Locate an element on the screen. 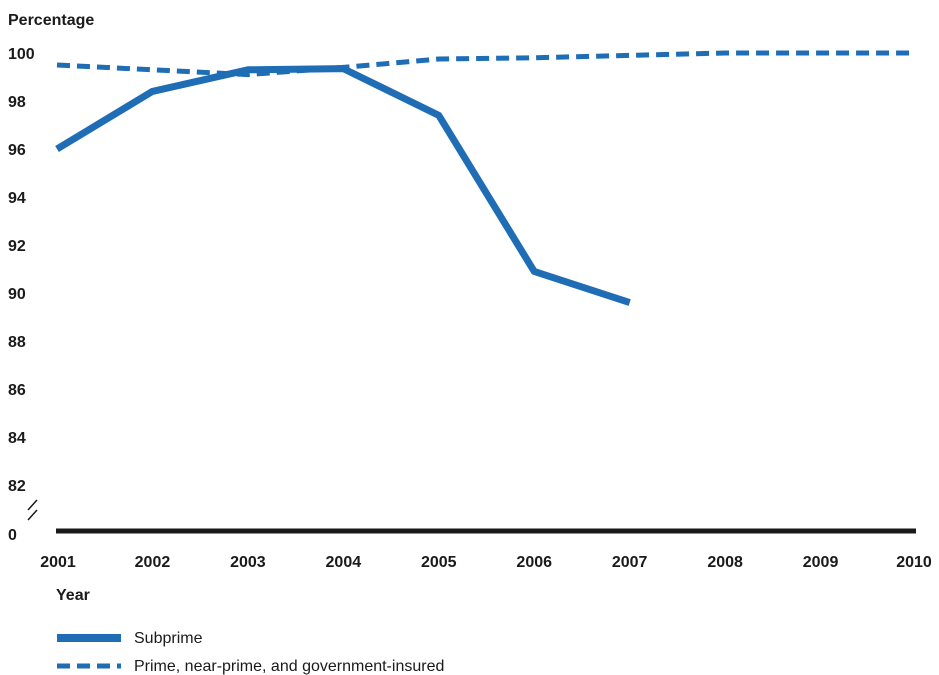  x-axis-title: Year is located at coordinates (73, 595).